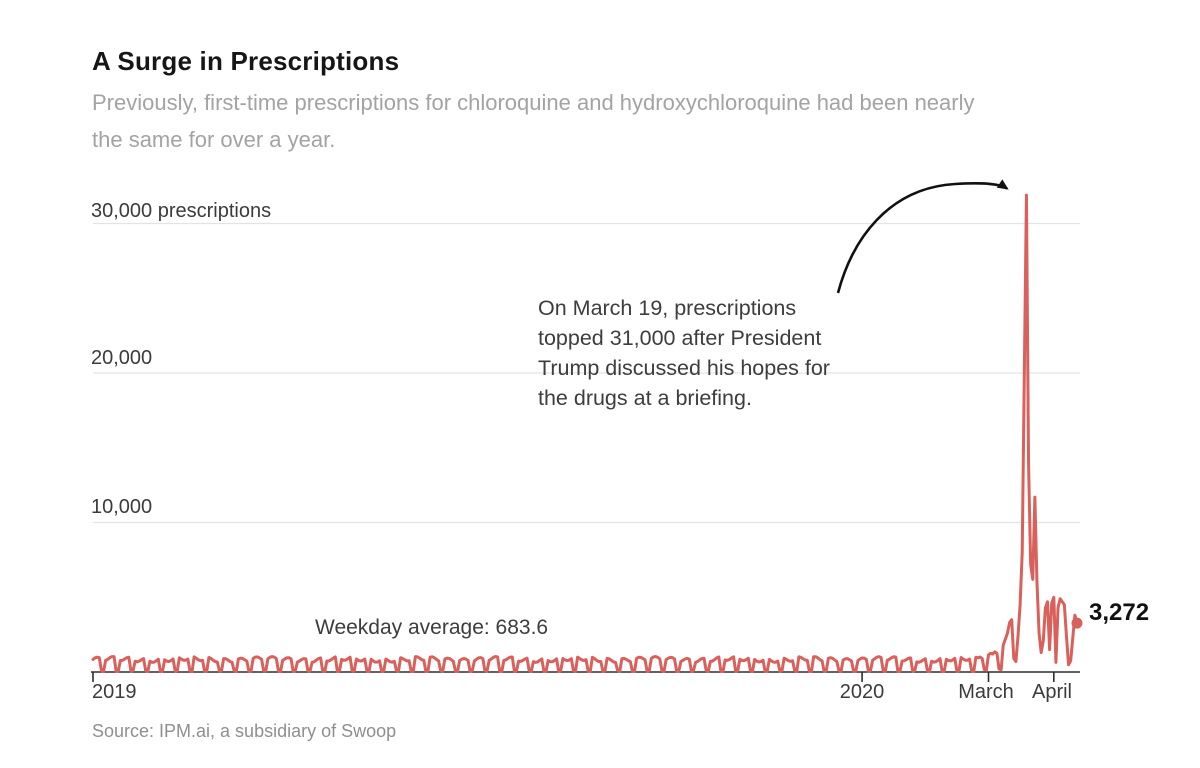 The width and height of the screenshot is (1200, 768). I want to click on source-credit: Source: IPM.ai, a subsidiary of Swoop, so click(244, 731).